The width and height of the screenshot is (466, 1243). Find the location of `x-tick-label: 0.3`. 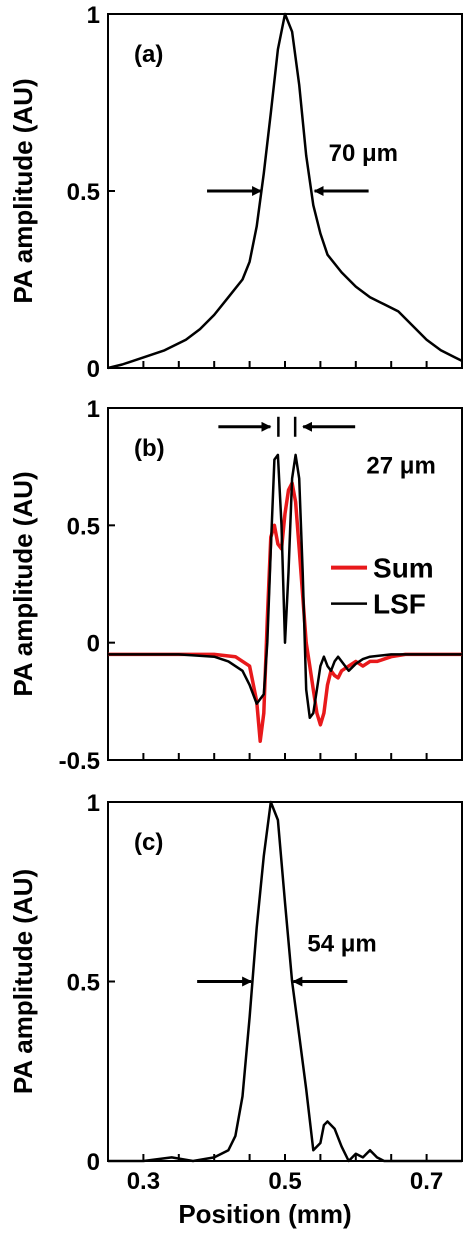

x-tick-label: 0.3 is located at coordinates (143, 1181).